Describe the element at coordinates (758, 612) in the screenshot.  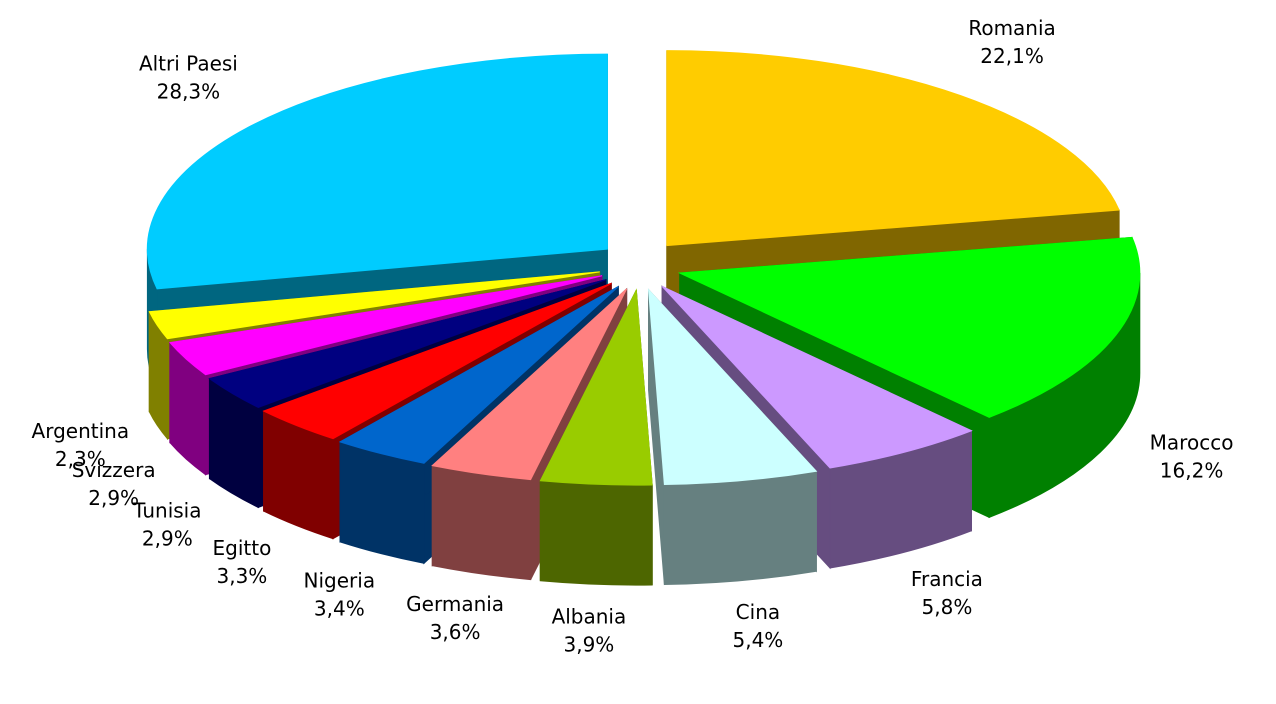
I see `slice-label: Cina` at that location.